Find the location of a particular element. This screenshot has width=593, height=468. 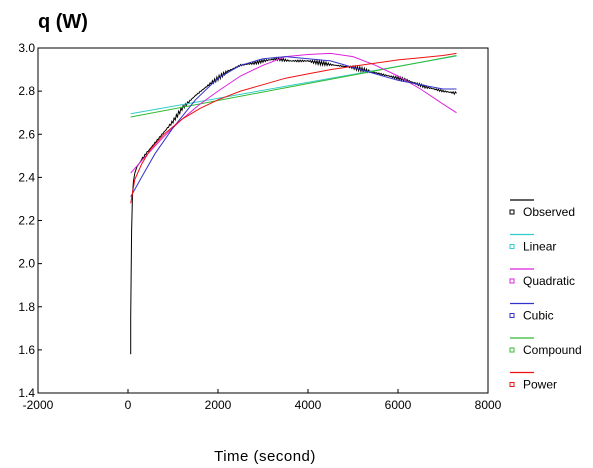

y-tick-label: 2.2 is located at coordinates (26, 221).